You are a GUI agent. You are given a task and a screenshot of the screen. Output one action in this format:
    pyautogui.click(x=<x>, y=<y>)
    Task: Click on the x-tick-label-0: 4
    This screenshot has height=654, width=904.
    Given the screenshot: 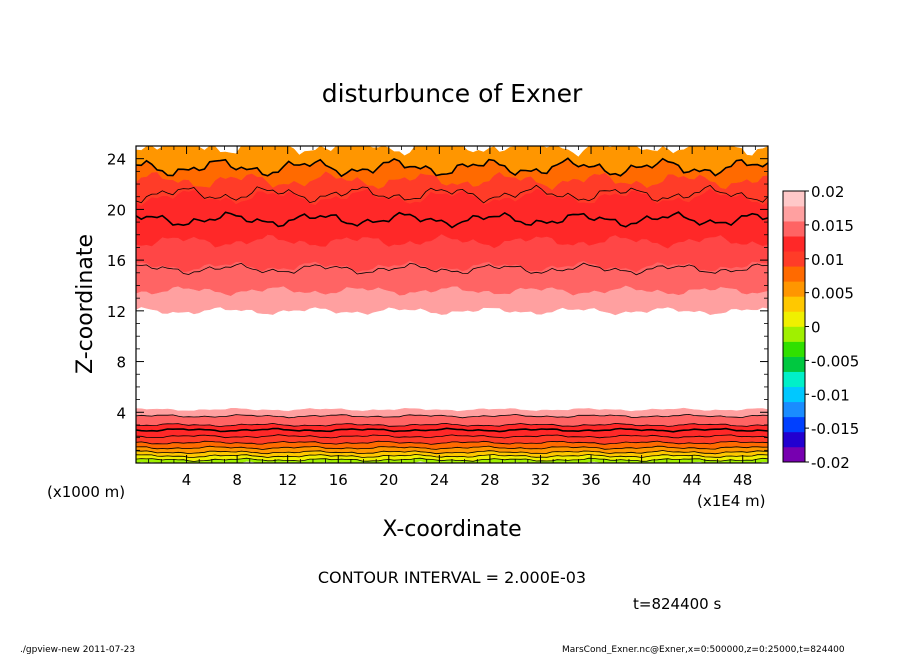 What is the action you would take?
    pyautogui.click(x=187, y=480)
    